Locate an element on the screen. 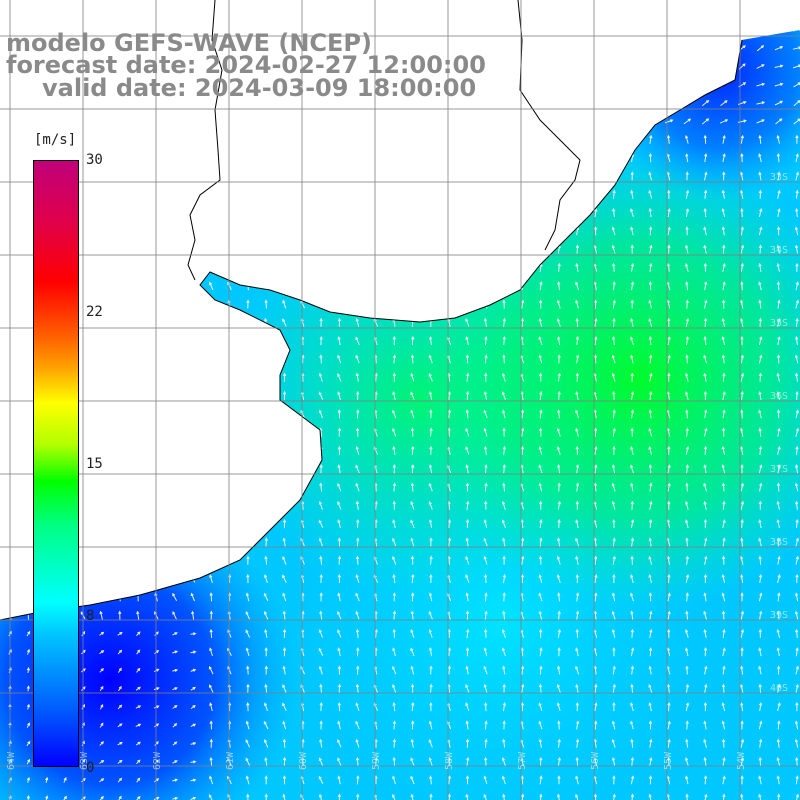  latitude-labels: 33S 34S 35S 36S 37S 38S 39S 40S is located at coordinates (779, 433).